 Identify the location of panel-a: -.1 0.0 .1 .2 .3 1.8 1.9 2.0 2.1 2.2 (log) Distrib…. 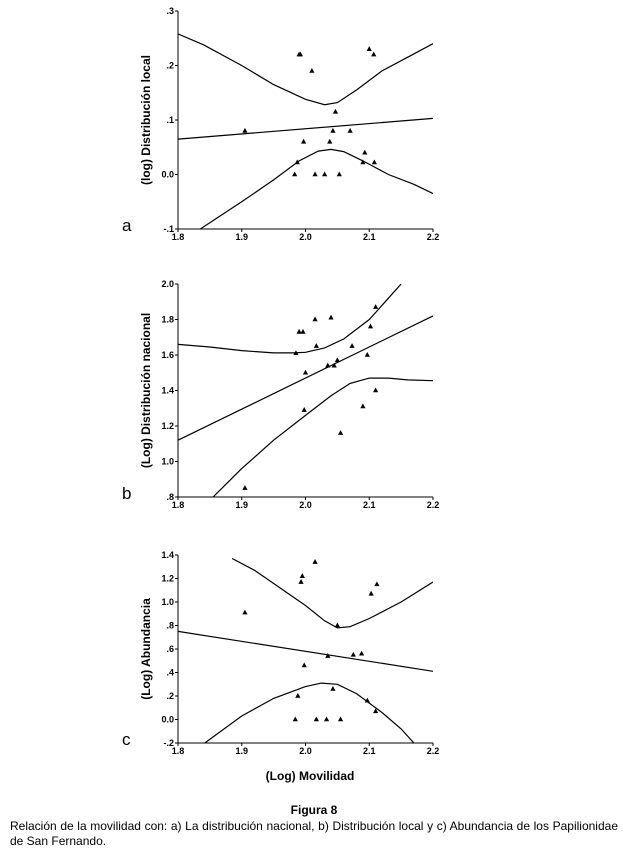
(280, 124).